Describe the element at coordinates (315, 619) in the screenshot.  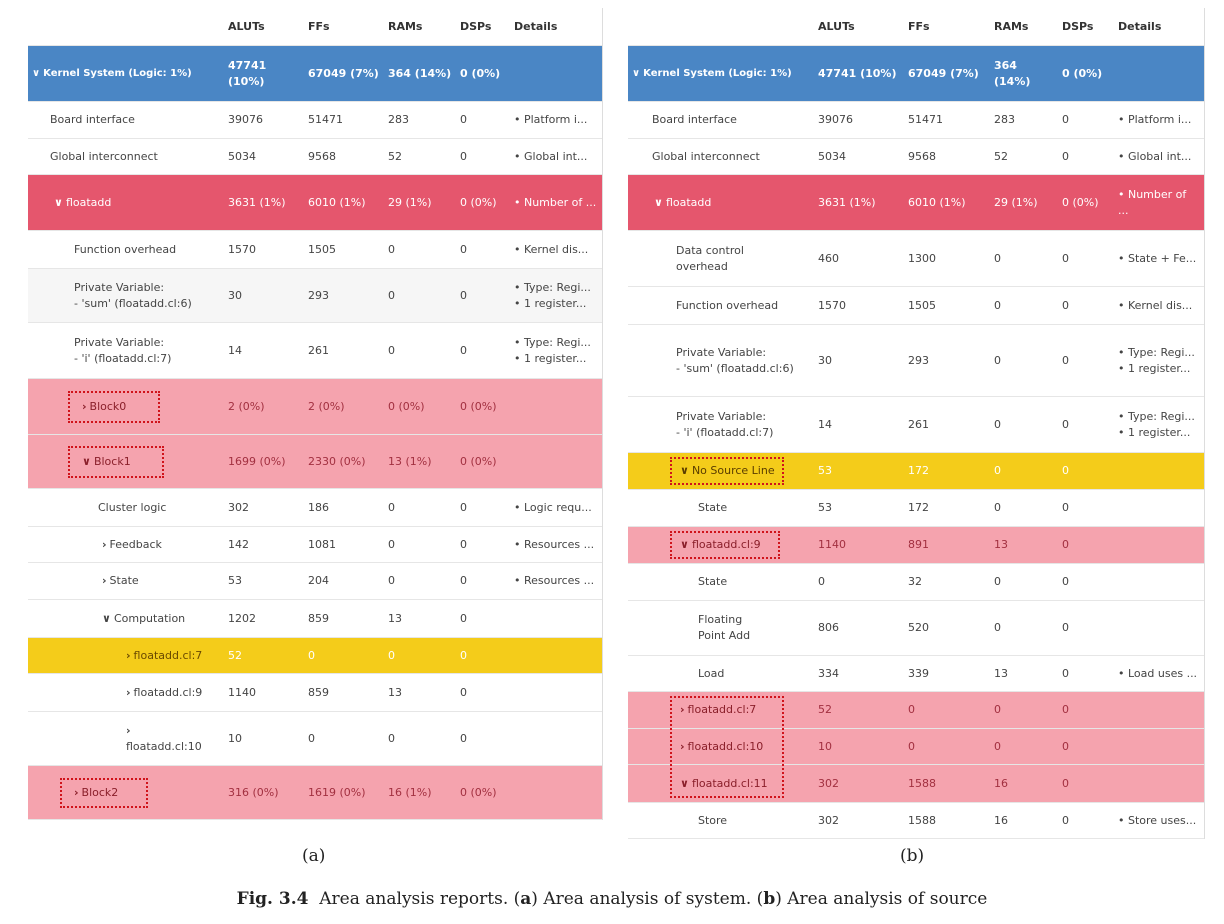
I see `table-row: ∨ Computation 1202 859 13 0` at that location.